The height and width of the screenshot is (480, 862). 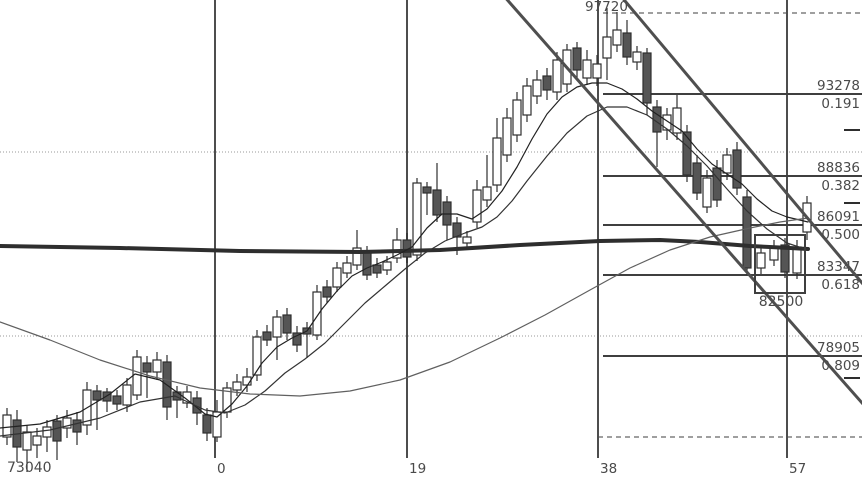 I want to click on fib-price-label-83347: 83347, so click(x=838, y=267).